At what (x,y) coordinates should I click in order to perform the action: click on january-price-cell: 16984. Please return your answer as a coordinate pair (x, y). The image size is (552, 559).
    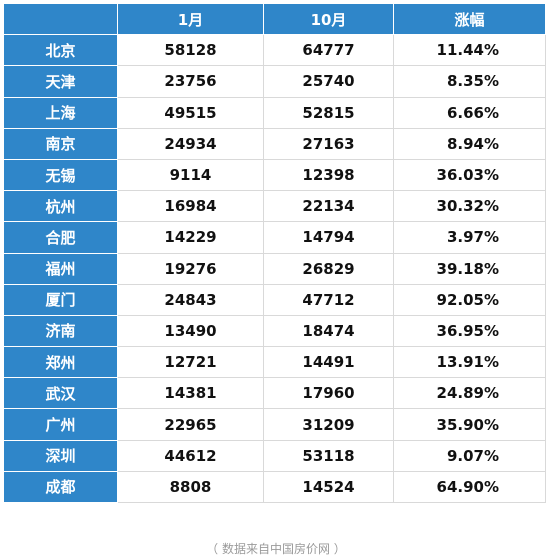
    Looking at the image, I should click on (190, 206).